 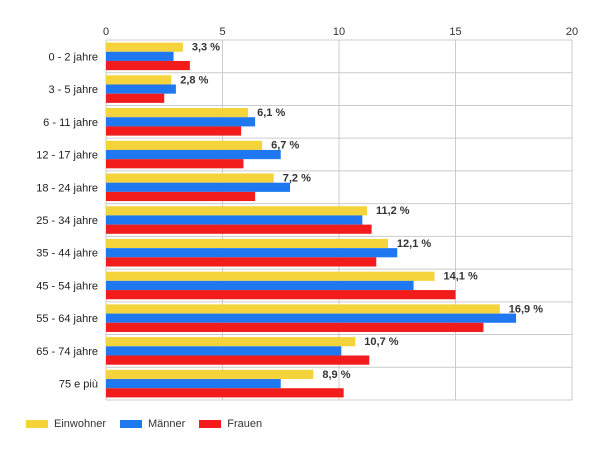 What do you see at coordinates (336, 375) in the screenshot?
I see `data-label: 8,9 %` at bounding box center [336, 375].